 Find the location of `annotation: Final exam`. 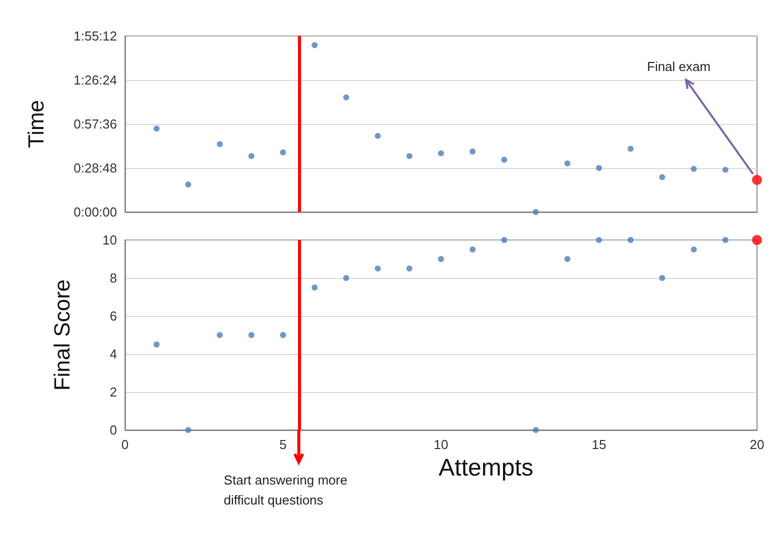

annotation: Final exam is located at coordinates (679, 66).